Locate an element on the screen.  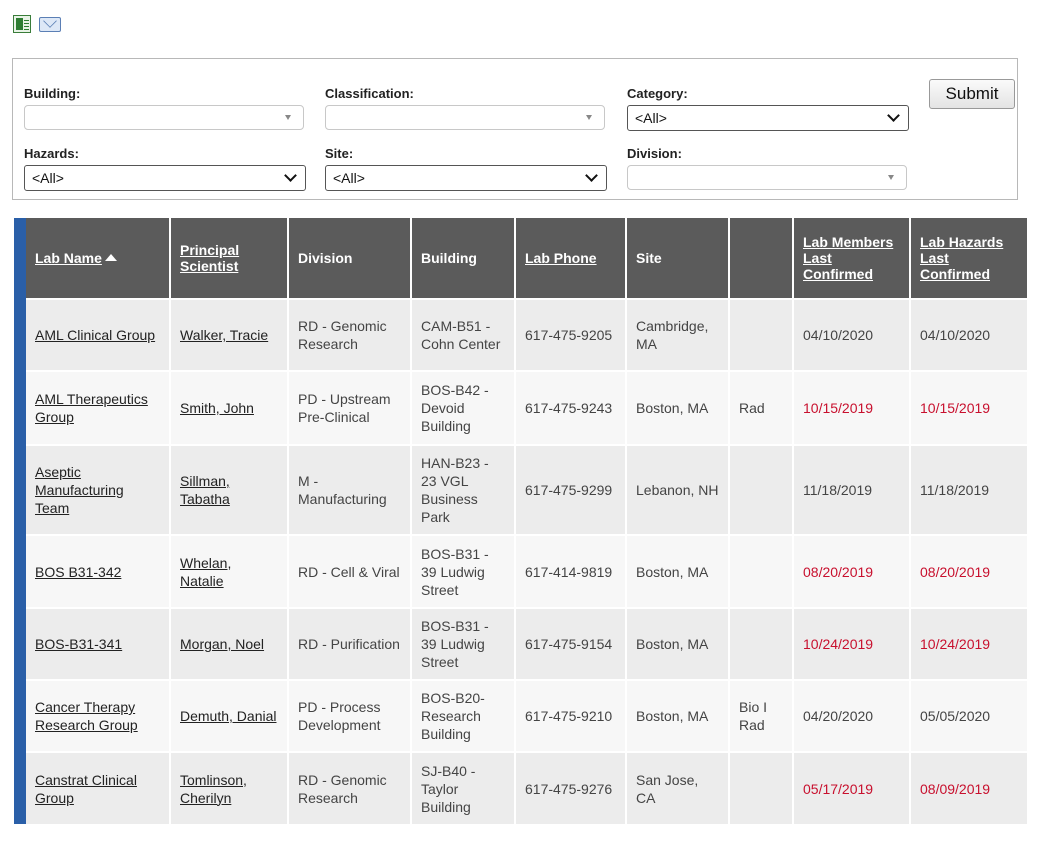
hazards-confirmed-cell: 08/09/2019 is located at coordinates (969, 787).